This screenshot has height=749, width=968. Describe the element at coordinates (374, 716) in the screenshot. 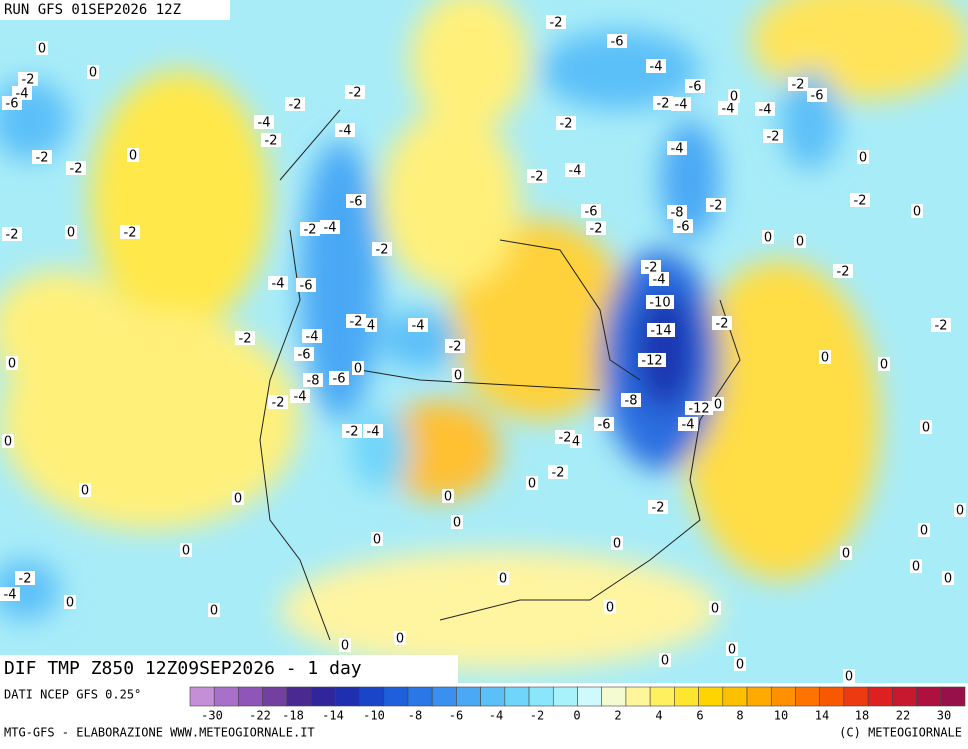

I see `colorbar-label: -10` at that location.